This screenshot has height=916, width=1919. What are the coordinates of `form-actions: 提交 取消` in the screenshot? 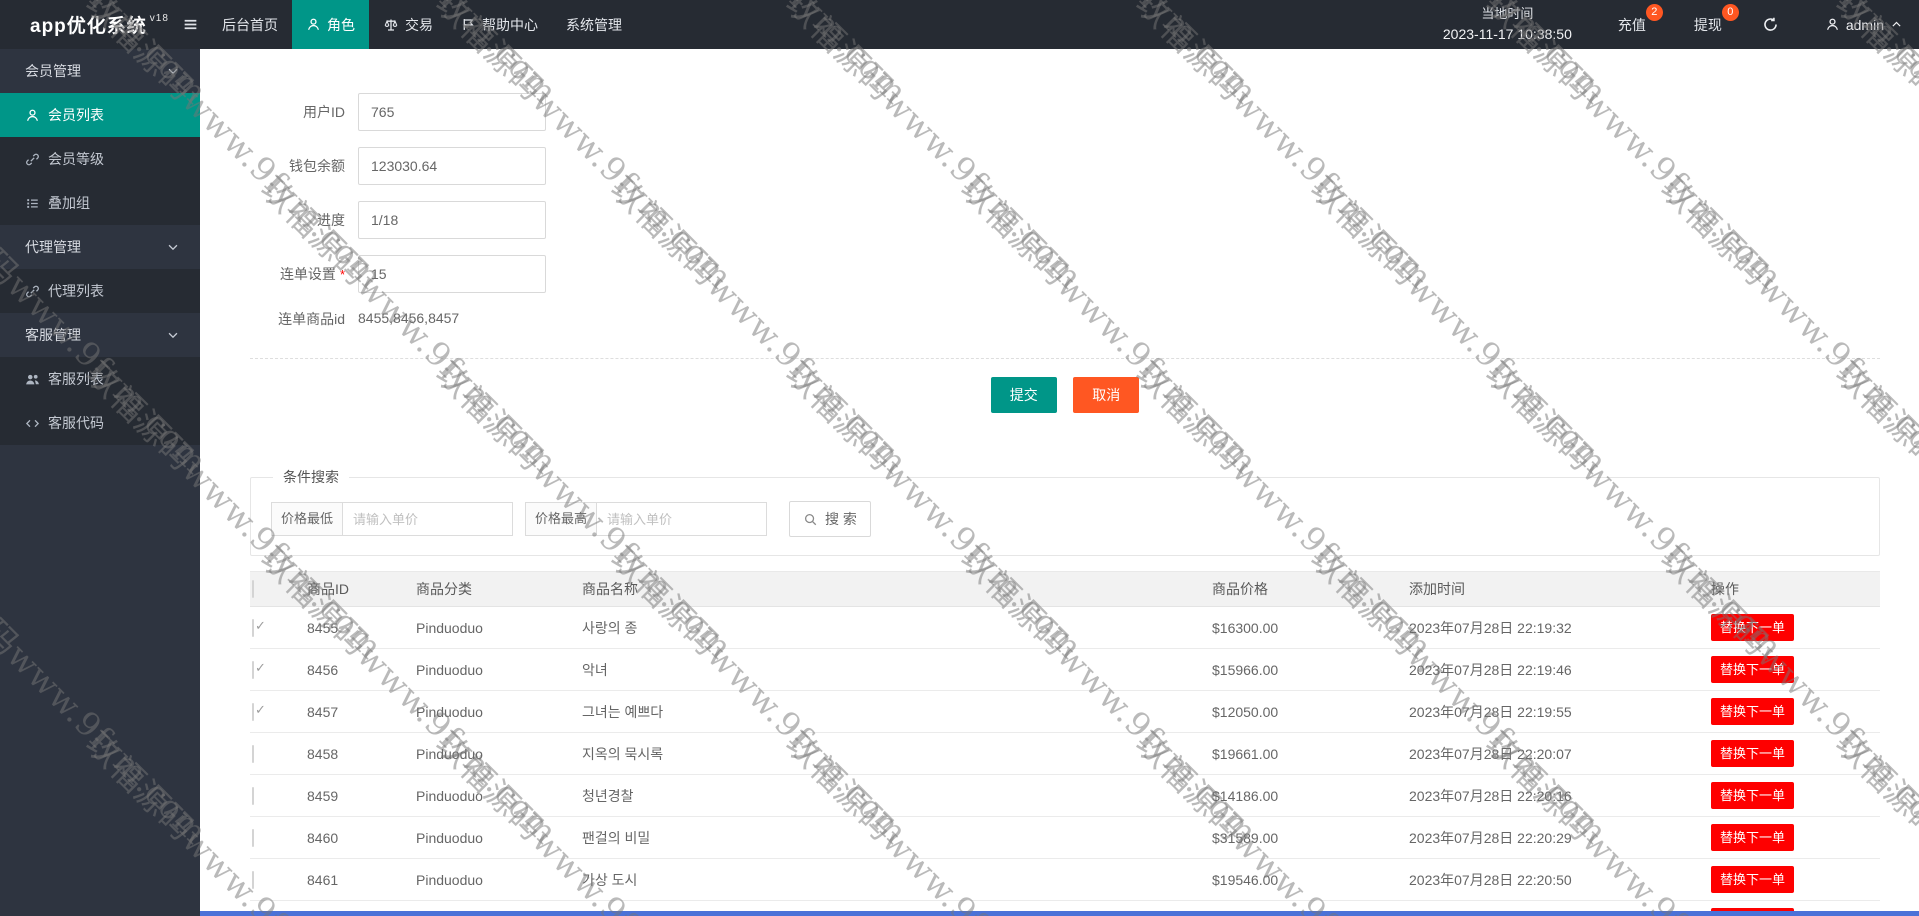 It's located at (1065, 395).